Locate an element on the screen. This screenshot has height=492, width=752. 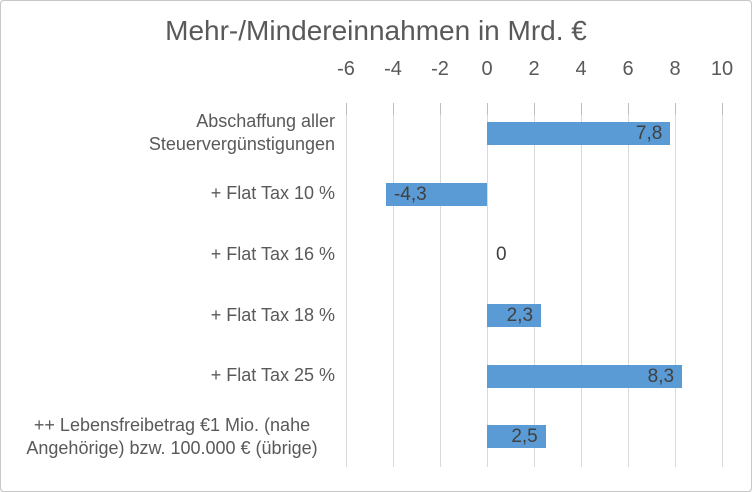
category-label: + Flat Tax 16 % is located at coordinates (172, 254).